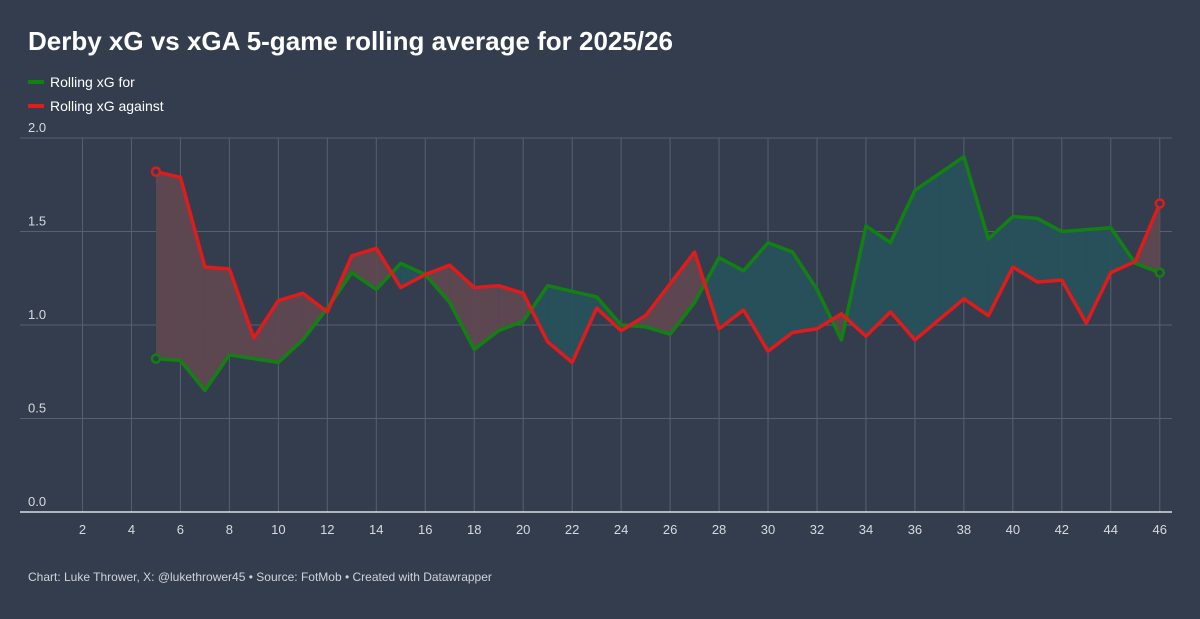 The height and width of the screenshot is (619, 1200). Describe the element at coordinates (866, 529) in the screenshot. I see `x-tick-label: 34` at that location.